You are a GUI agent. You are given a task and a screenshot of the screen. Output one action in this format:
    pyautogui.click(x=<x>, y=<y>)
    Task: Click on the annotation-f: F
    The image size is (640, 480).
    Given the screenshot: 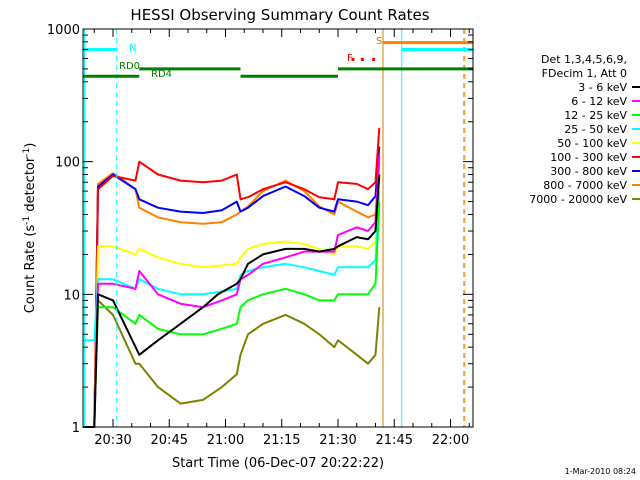 What is the action you would take?
    pyautogui.click(x=350, y=58)
    